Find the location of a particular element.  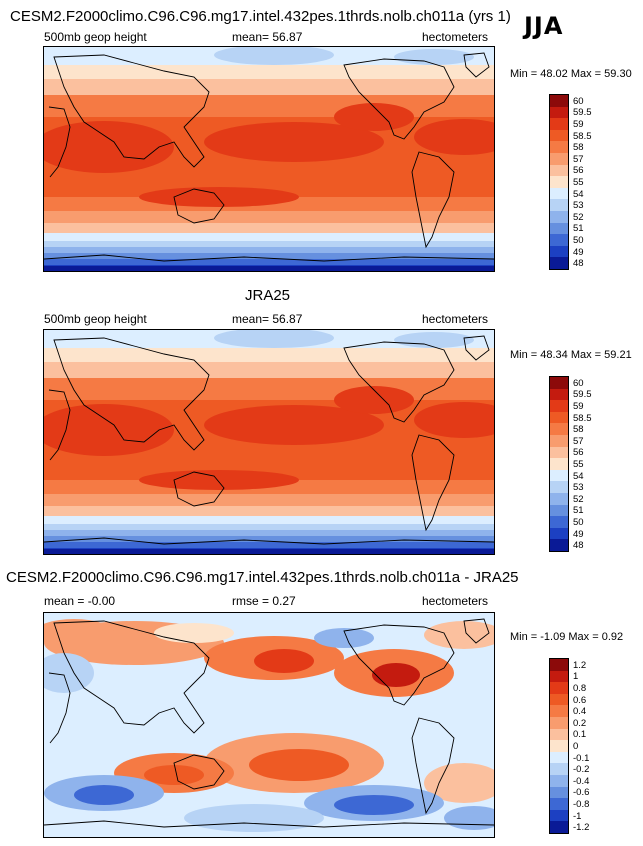

colorbar-tick-label: -0.4 is located at coordinates (581, 781).